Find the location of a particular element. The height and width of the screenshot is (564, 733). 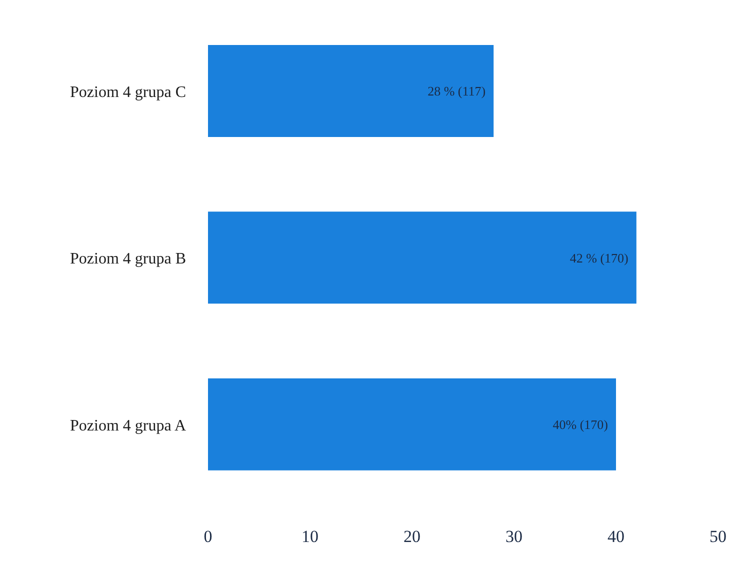

y-tick-label: Poziom 4 grupa B is located at coordinates (128, 259).